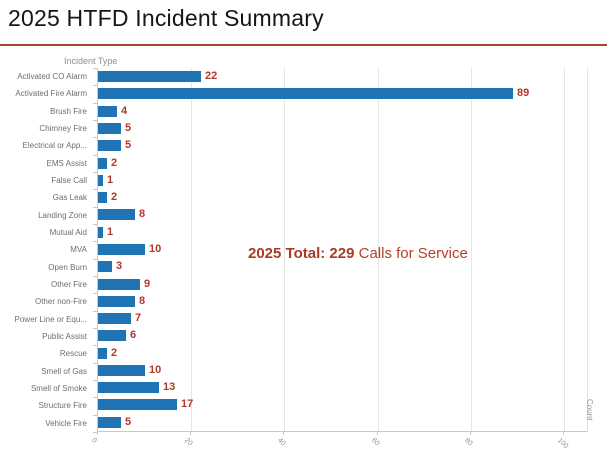 Image resolution: width=607 pixels, height=460 pixels. What do you see at coordinates (116, 301) in the screenshot?
I see `bar-other-non-fire` at bounding box center [116, 301].